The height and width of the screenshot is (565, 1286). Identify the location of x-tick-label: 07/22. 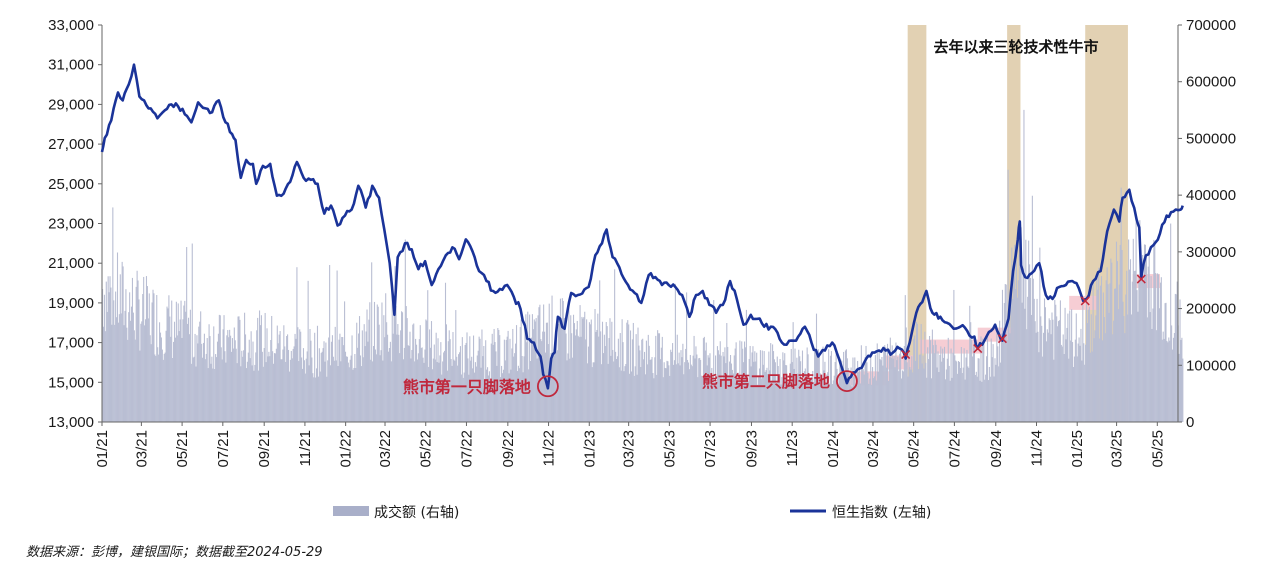
(466, 449).